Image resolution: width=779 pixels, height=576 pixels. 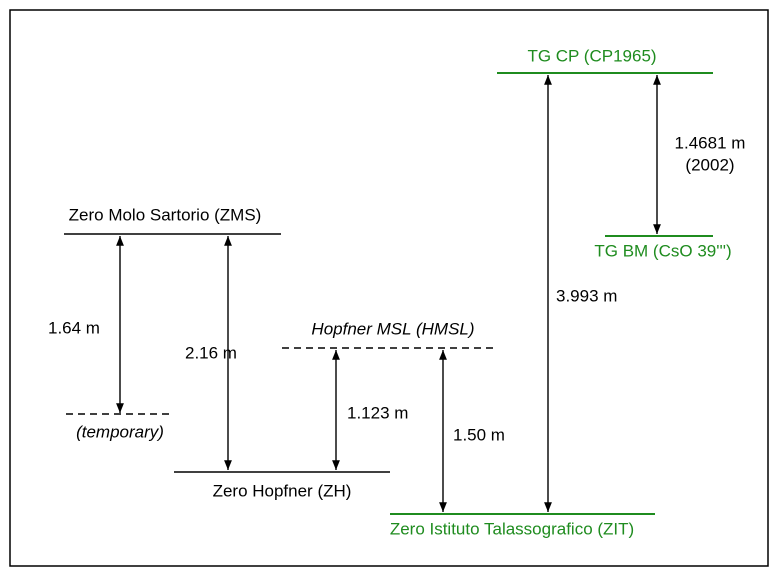 What do you see at coordinates (392, 328) in the screenshot?
I see `level-label: Hopfner MSL (HMSL)` at bounding box center [392, 328].